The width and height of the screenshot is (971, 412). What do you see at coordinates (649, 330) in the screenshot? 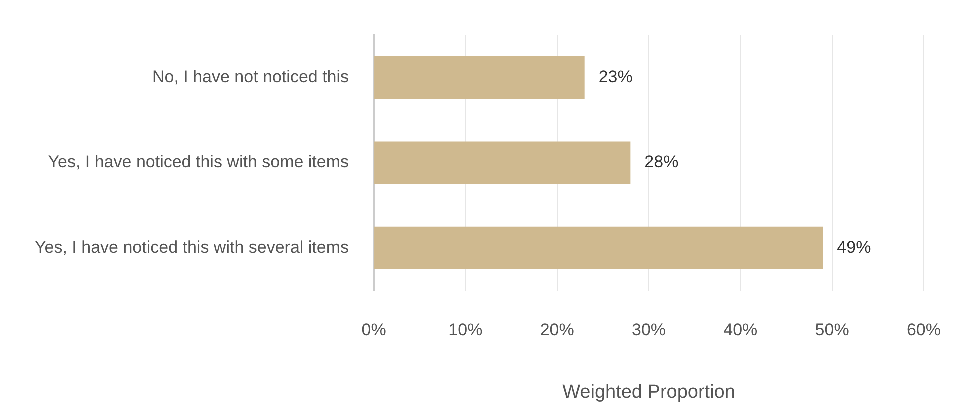
I see `x-tick-label: 30%` at bounding box center [649, 330].